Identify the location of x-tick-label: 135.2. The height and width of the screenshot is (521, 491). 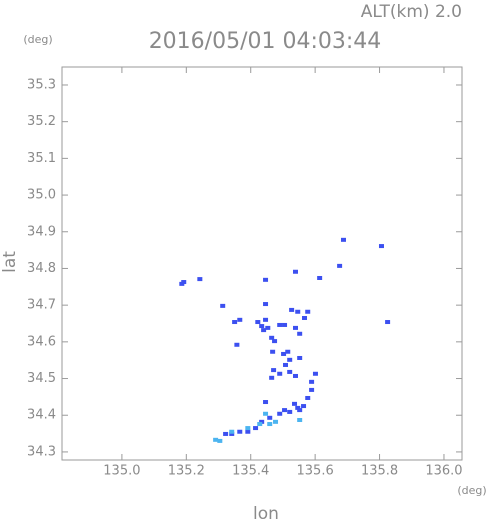
(186, 471).